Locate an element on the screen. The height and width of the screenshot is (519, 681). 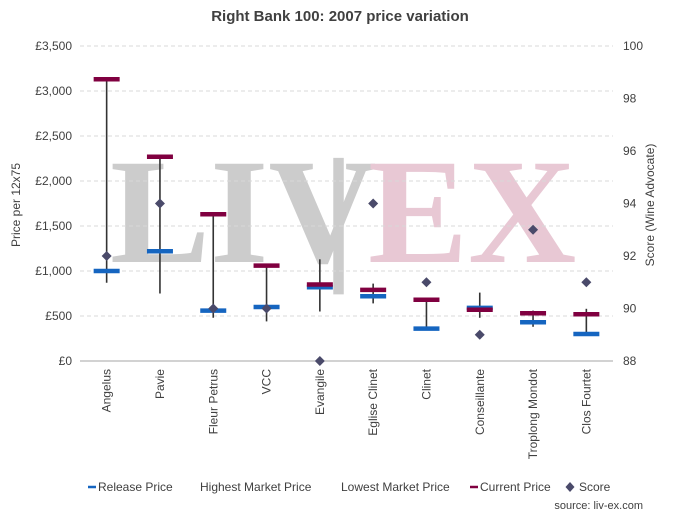
right-axis: 88 90 92 94 96 98 100 is located at coordinates (633, 203).